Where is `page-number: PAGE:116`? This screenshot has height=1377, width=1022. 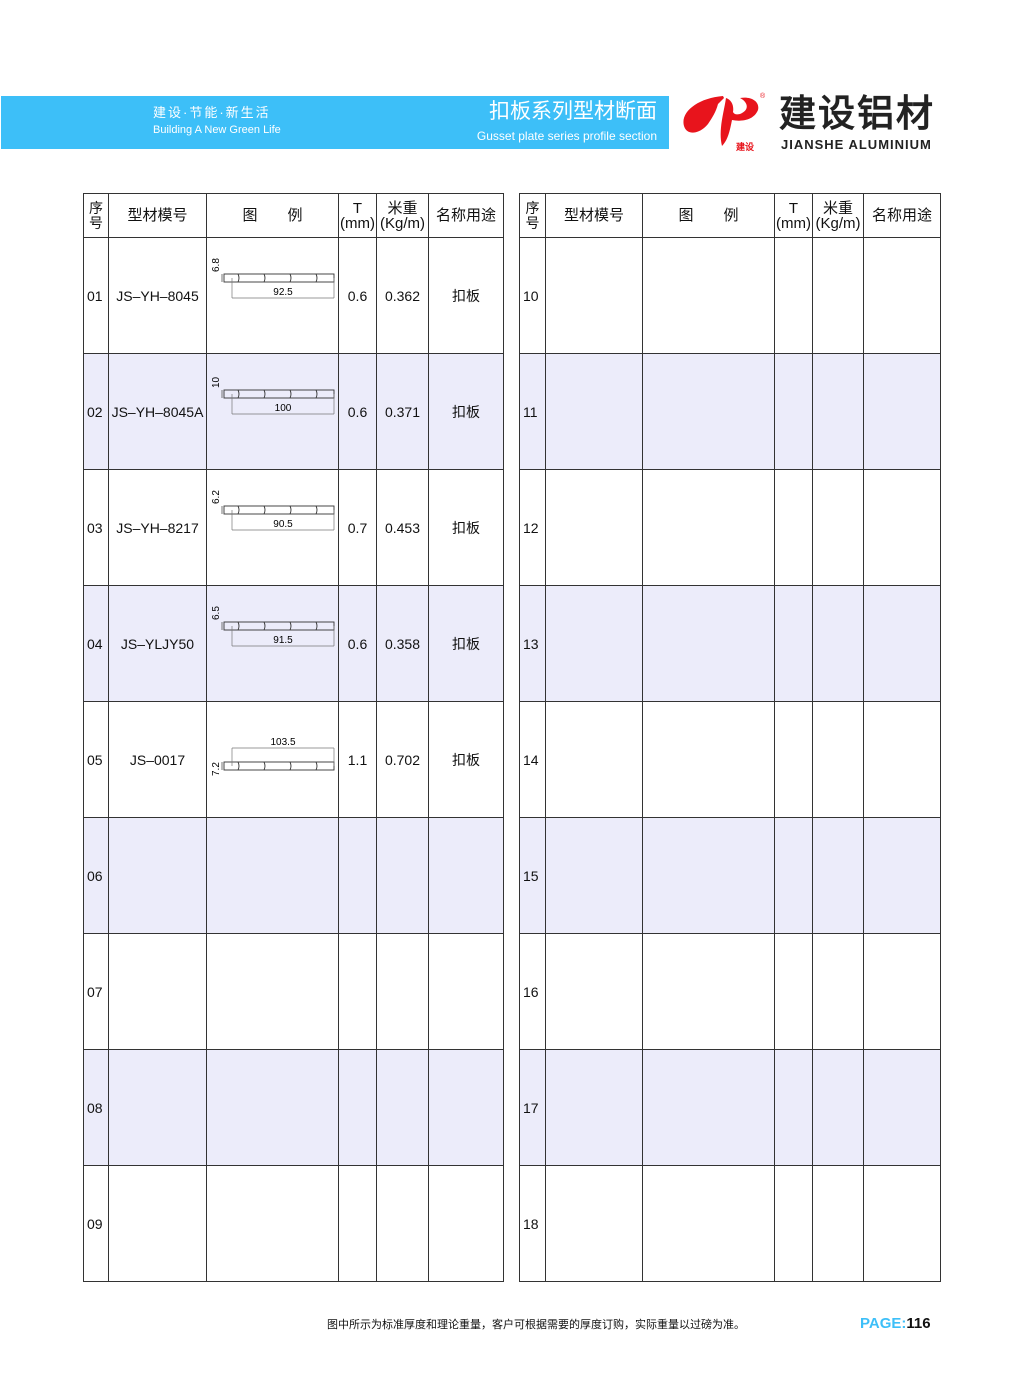
page-number: PAGE:116 is located at coordinates (895, 1324).